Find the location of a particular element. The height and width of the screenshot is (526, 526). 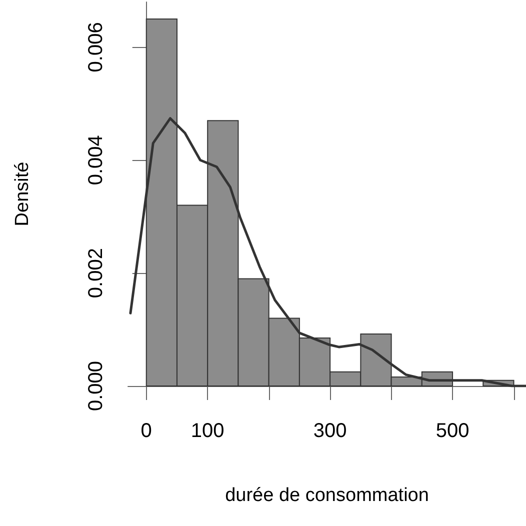

y-tick-label: 0.002 is located at coordinates (96, 273).